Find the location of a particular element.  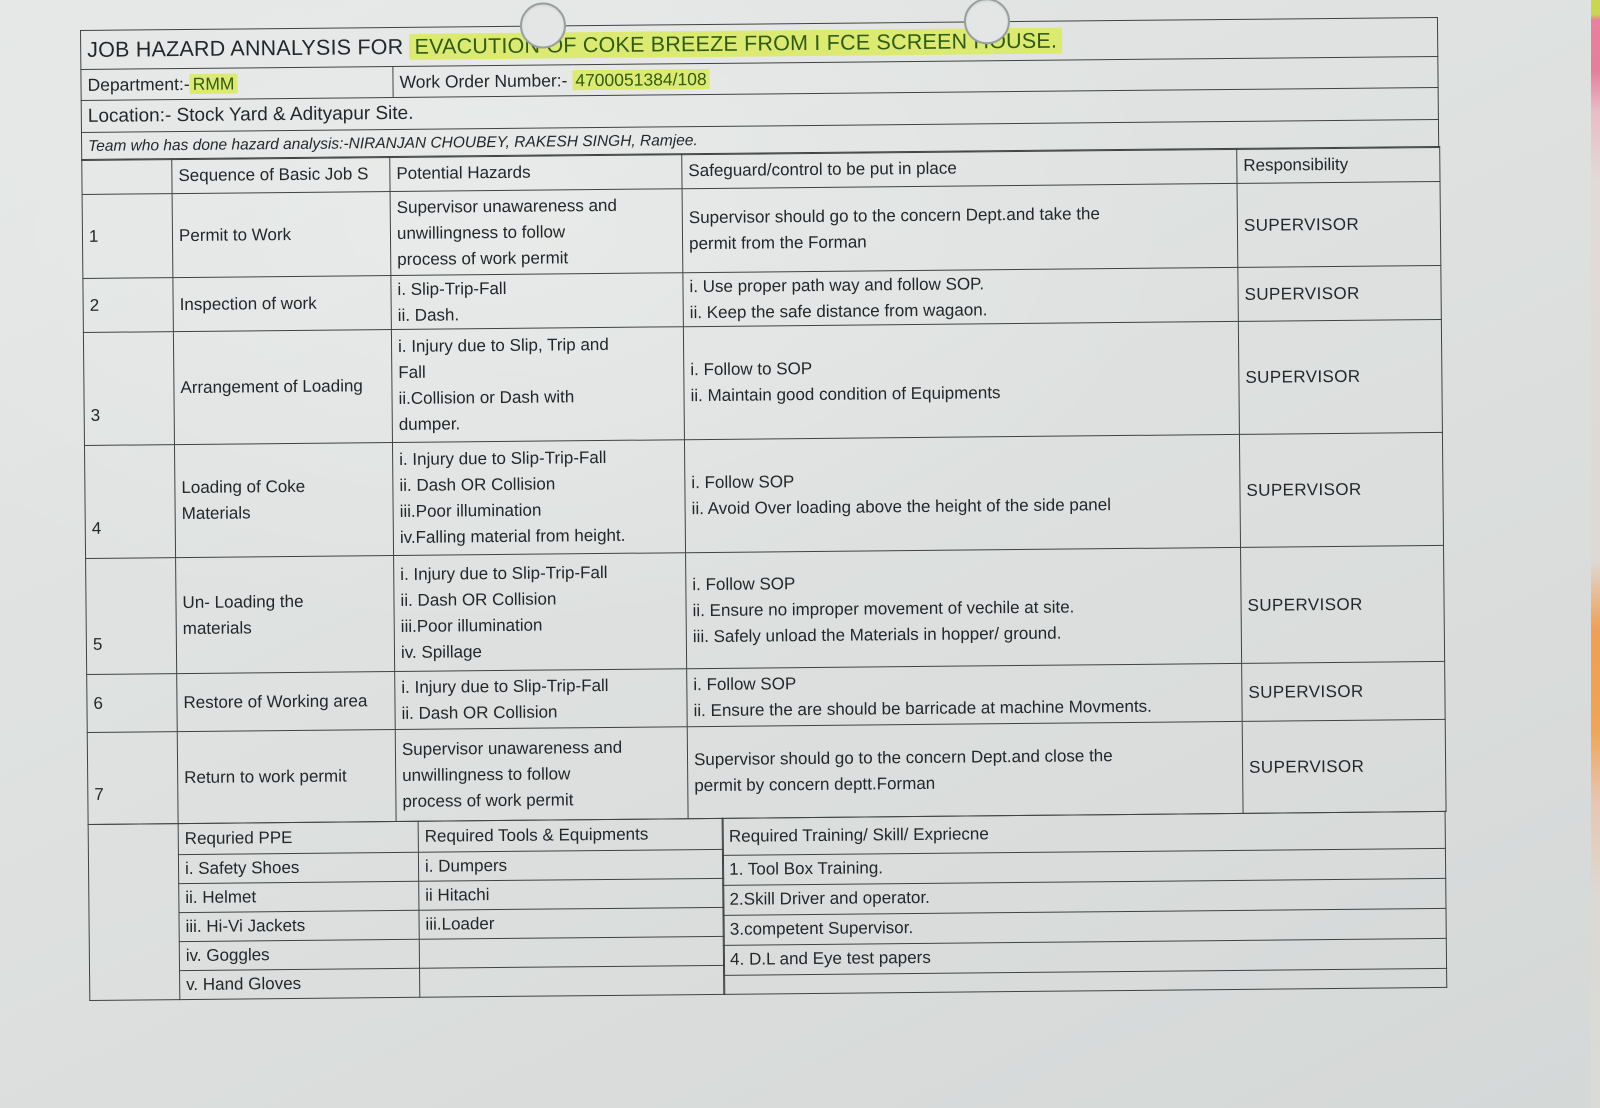

text-line: Permit to Work is located at coordinates (235, 234).